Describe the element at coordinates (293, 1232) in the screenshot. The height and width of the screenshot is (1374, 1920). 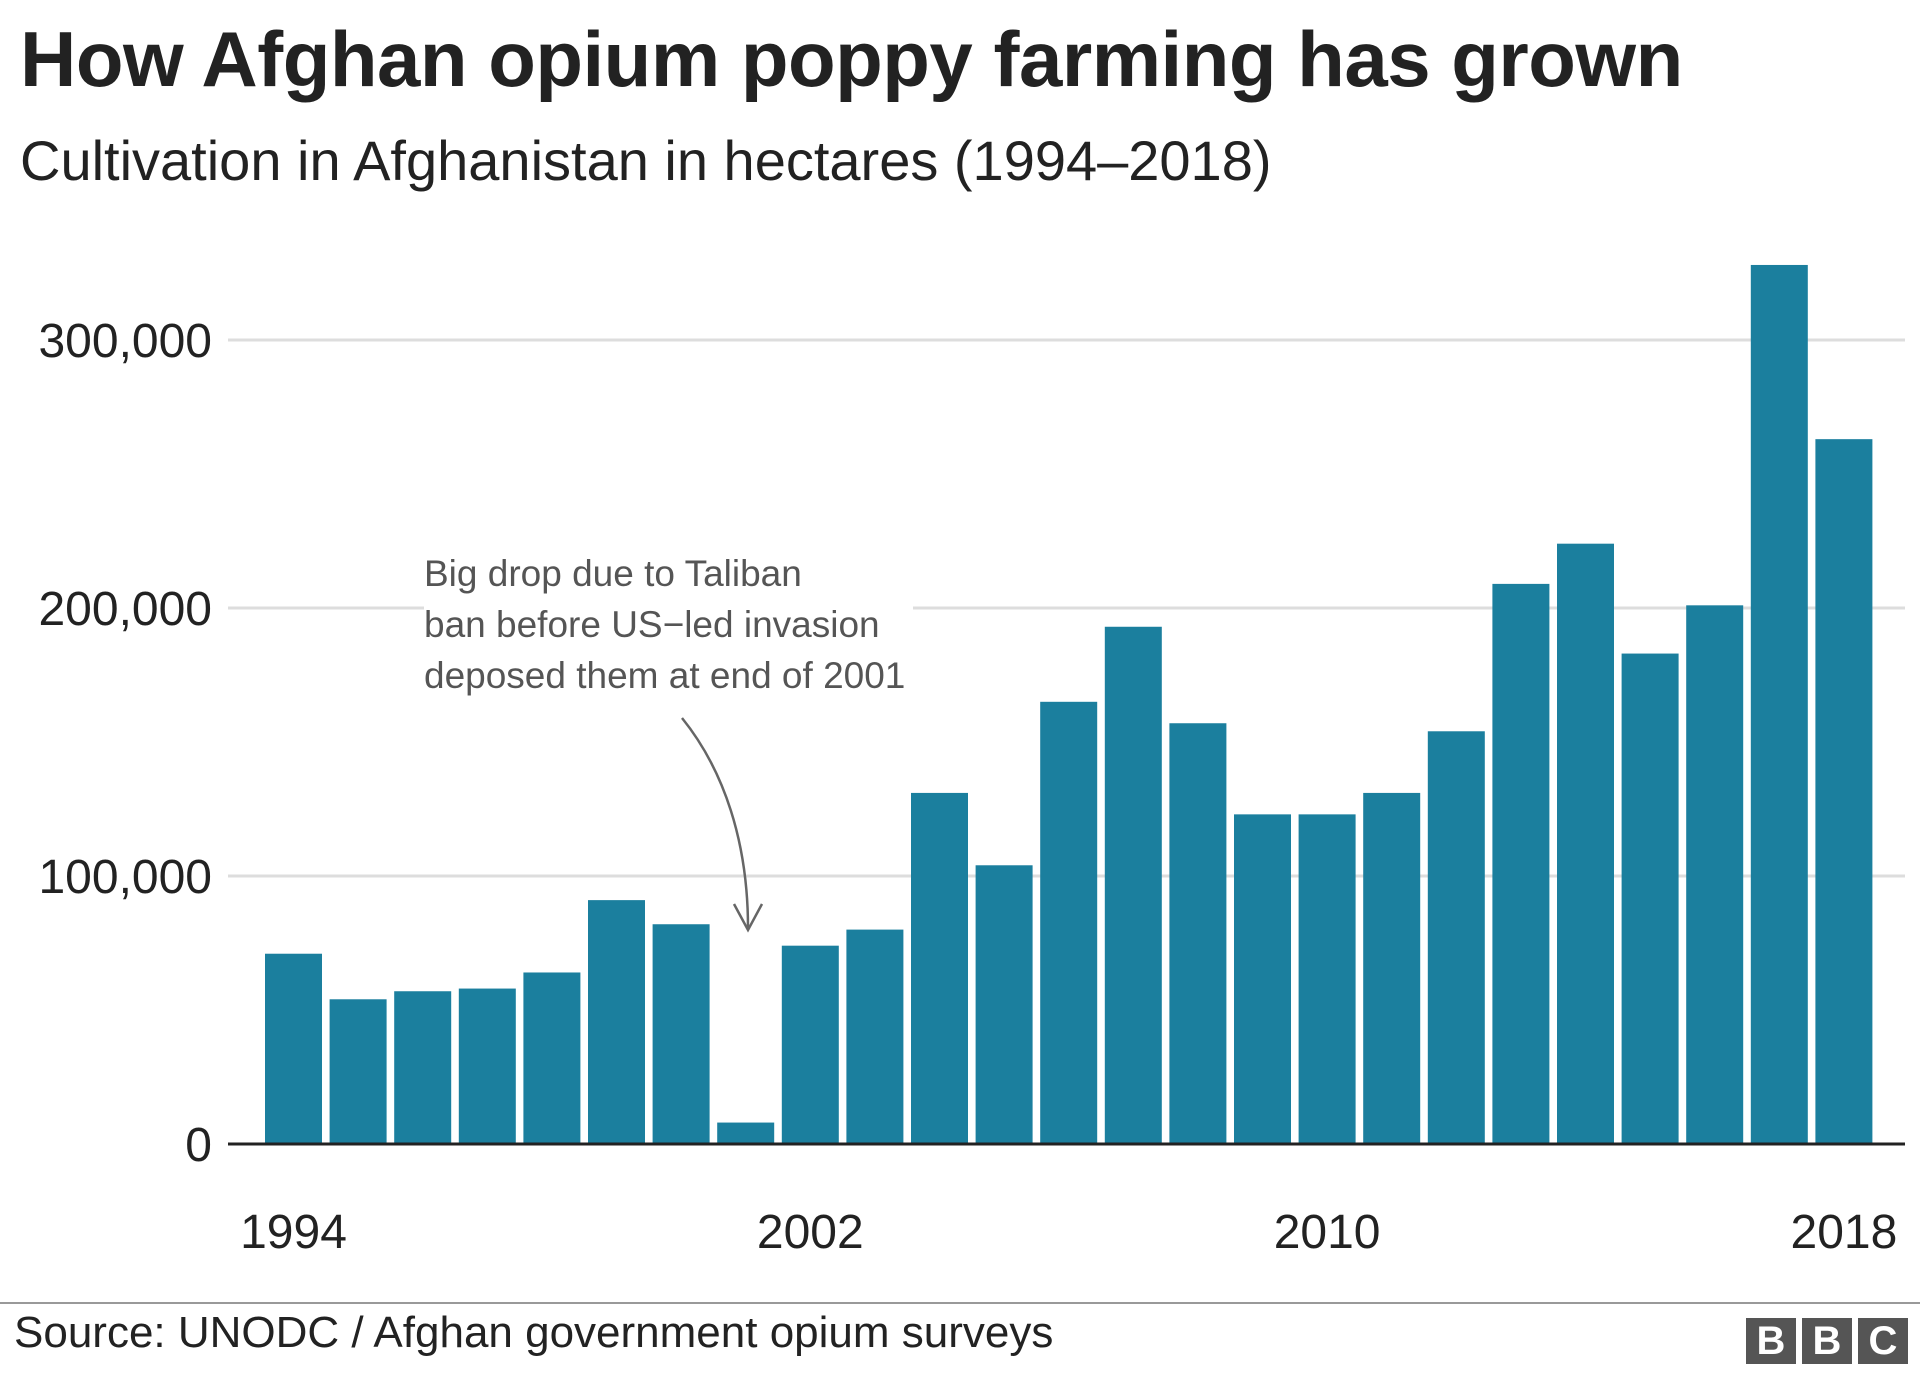
I see `x-tick-label: 1994` at that location.